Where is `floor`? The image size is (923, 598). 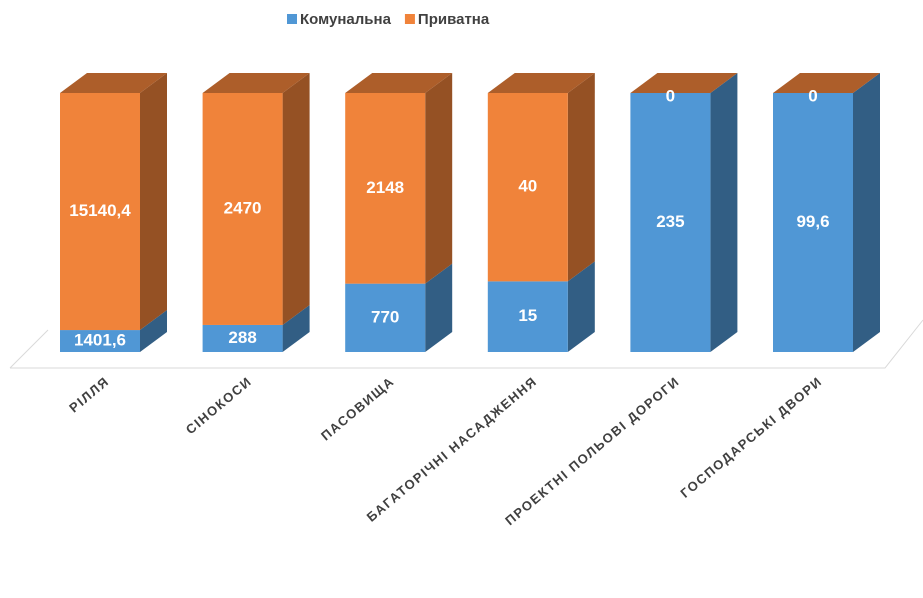 floor is located at coordinates (466, 344).